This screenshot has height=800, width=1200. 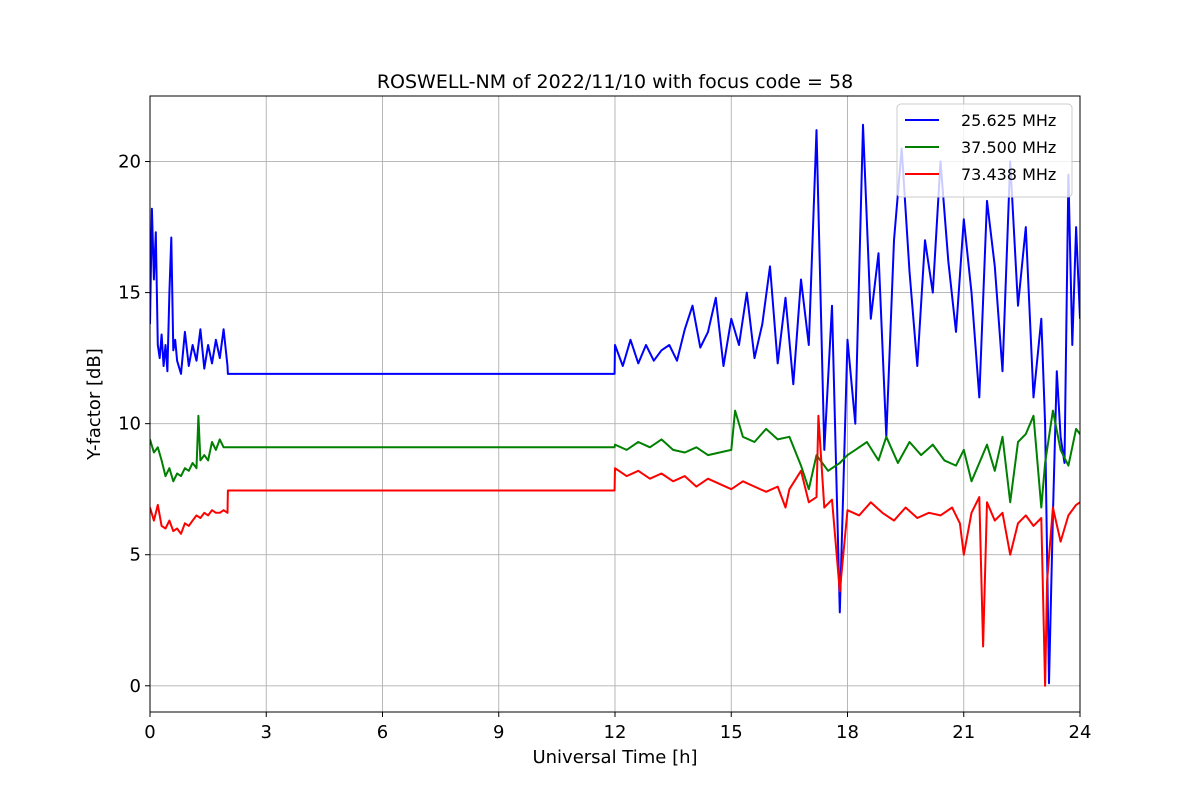 I want to click on y-tick-label: 0, so click(x=135, y=686).